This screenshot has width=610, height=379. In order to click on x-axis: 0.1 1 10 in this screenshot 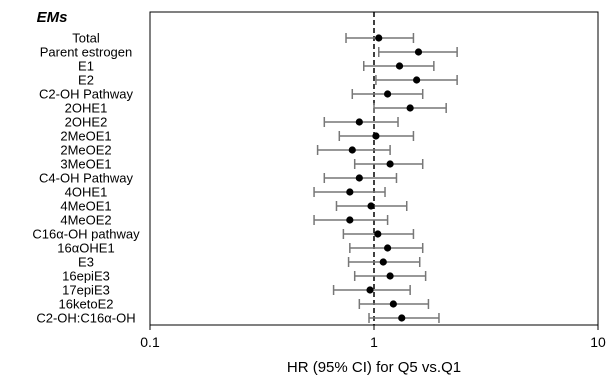, I will do `click(373, 337)`.